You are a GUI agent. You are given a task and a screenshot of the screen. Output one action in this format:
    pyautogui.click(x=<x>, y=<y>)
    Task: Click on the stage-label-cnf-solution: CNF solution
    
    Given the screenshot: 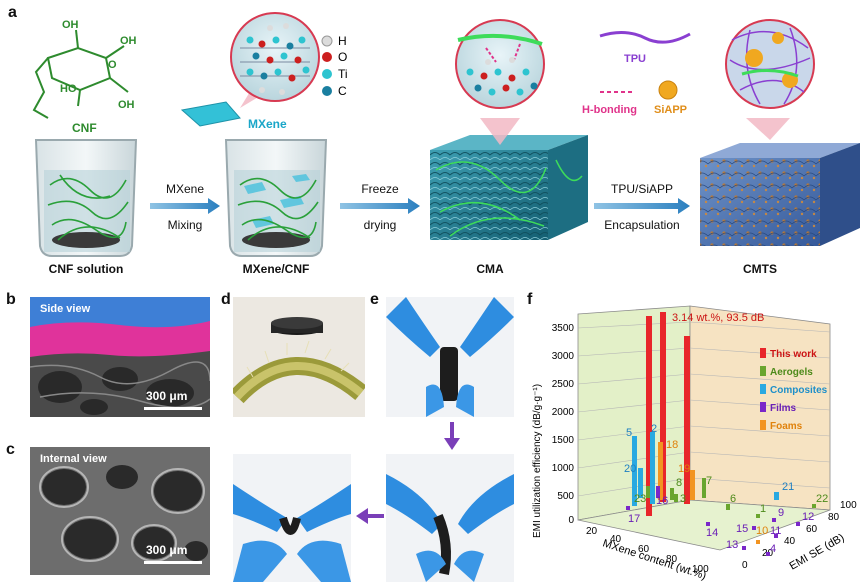 What is the action you would take?
    pyautogui.click(x=86, y=269)
    